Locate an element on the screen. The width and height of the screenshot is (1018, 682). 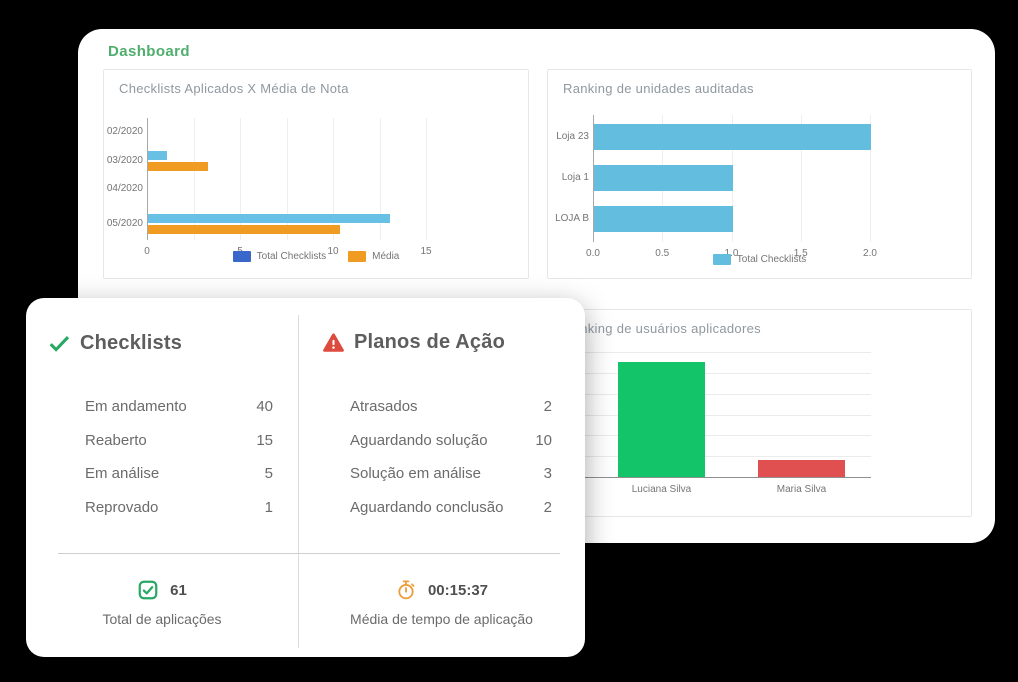
legend-item: Total Checklists is located at coordinates (759, 259).